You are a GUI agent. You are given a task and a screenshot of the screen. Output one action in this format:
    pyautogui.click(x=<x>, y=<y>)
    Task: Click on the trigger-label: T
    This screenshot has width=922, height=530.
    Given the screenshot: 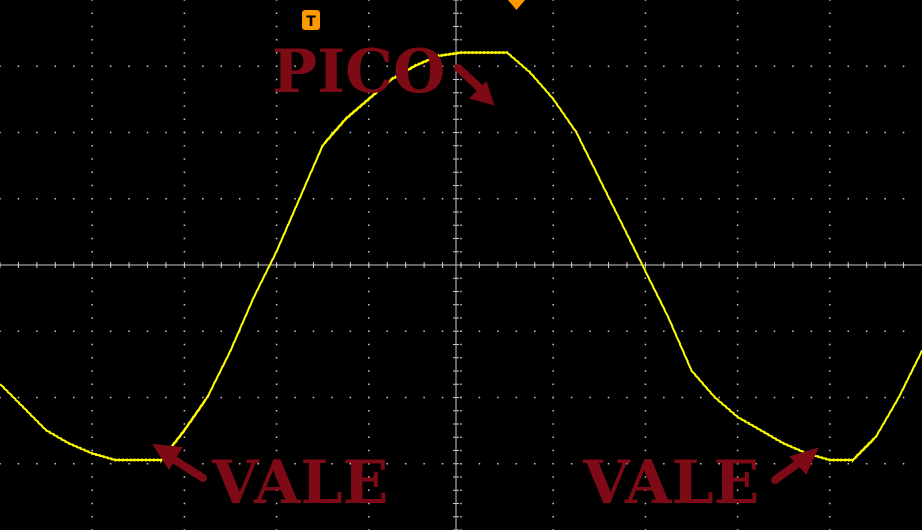 What is the action you would take?
    pyautogui.click(x=311, y=22)
    